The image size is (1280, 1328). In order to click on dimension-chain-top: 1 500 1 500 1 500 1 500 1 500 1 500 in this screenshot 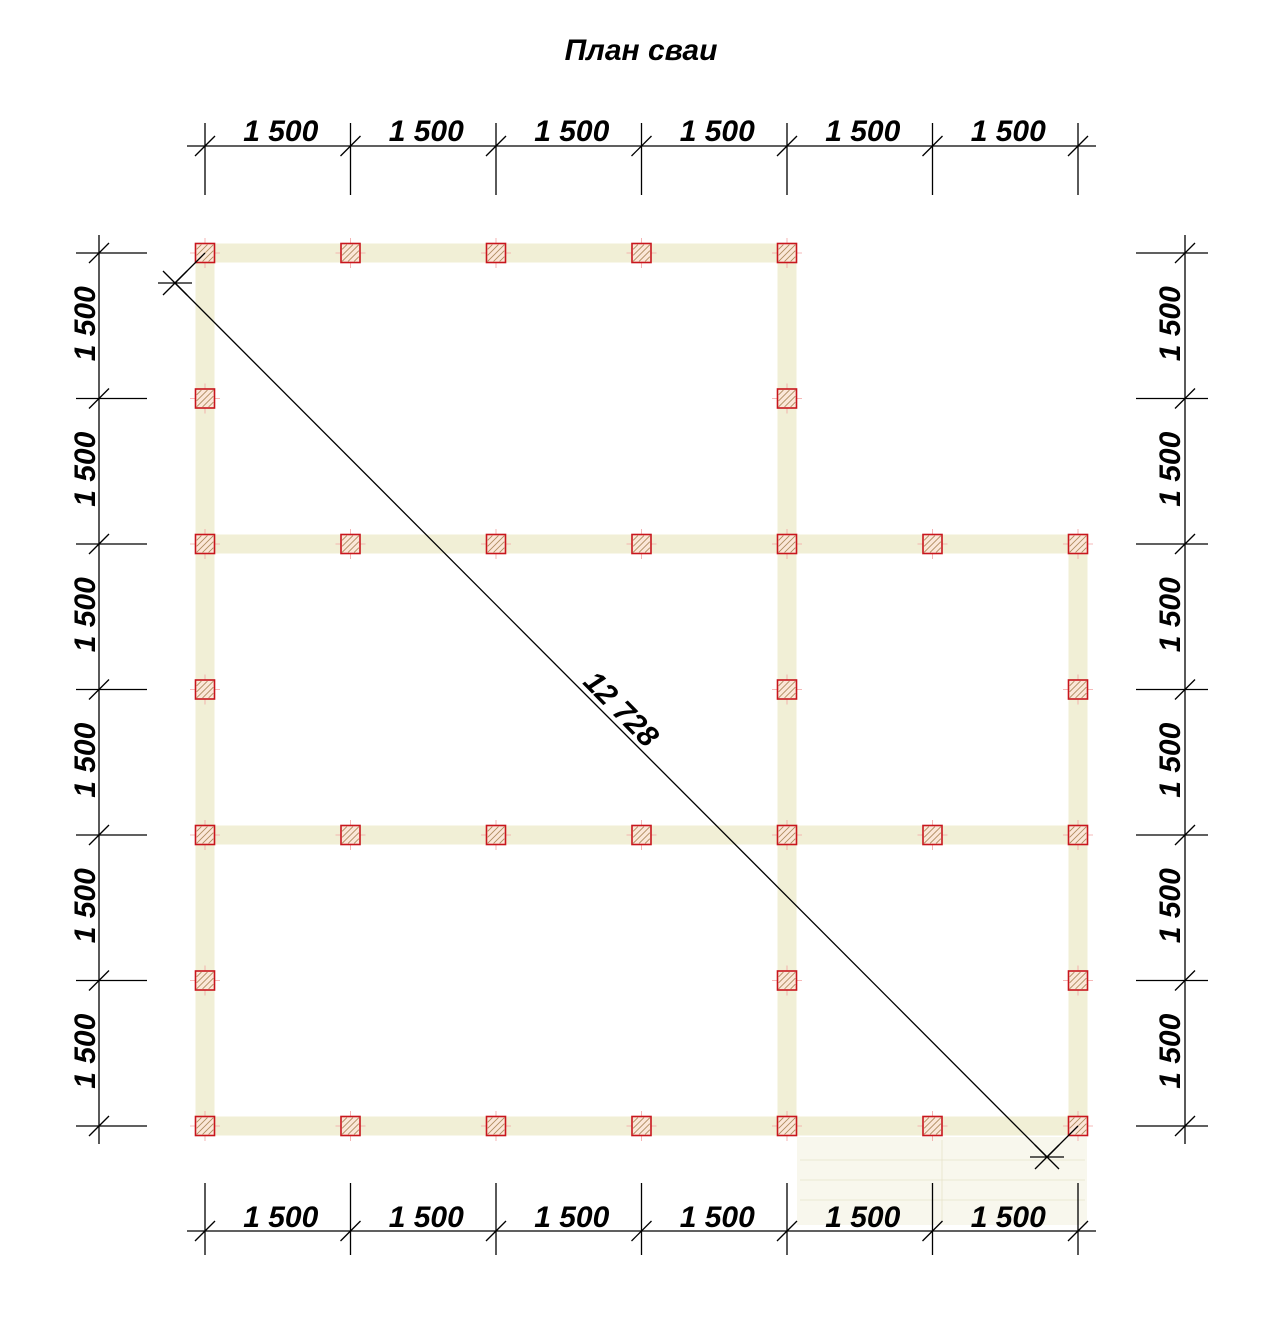, I will do `click(641, 155)`.